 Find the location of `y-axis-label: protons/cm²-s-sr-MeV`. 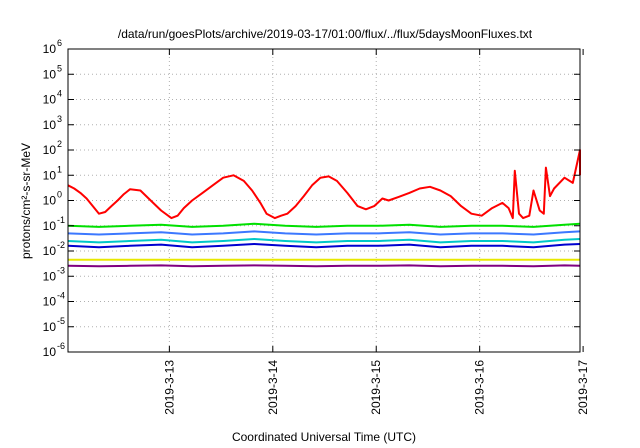

y-axis-label: protons/cm²-s-sr-MeV is located at coordinates (26, 201).